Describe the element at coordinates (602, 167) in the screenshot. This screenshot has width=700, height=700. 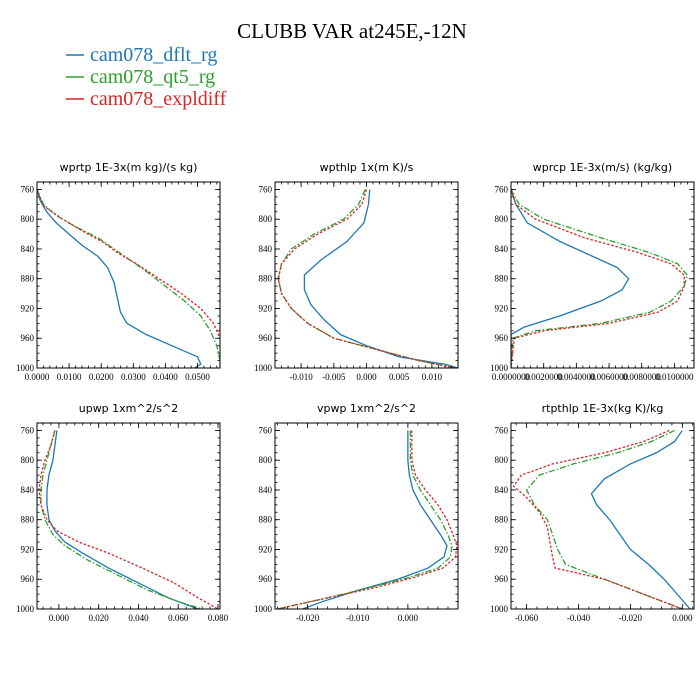
I see `panel-title: wprcp 1E-3x(m/s) (kg/kg)` at that location.